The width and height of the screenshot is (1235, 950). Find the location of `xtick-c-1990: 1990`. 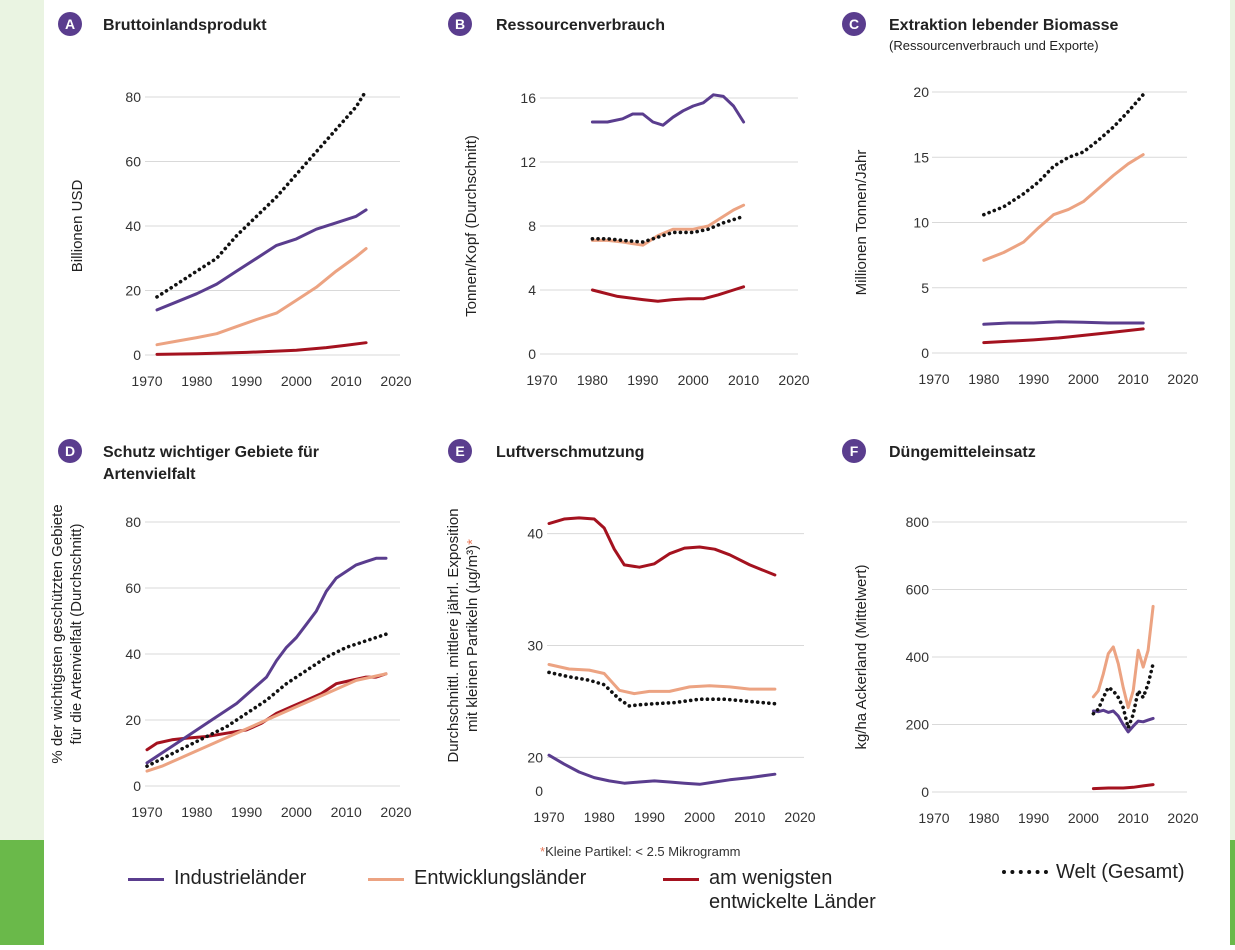

xtick-c-1990: 1990 is located at coordinates (1033, 379).